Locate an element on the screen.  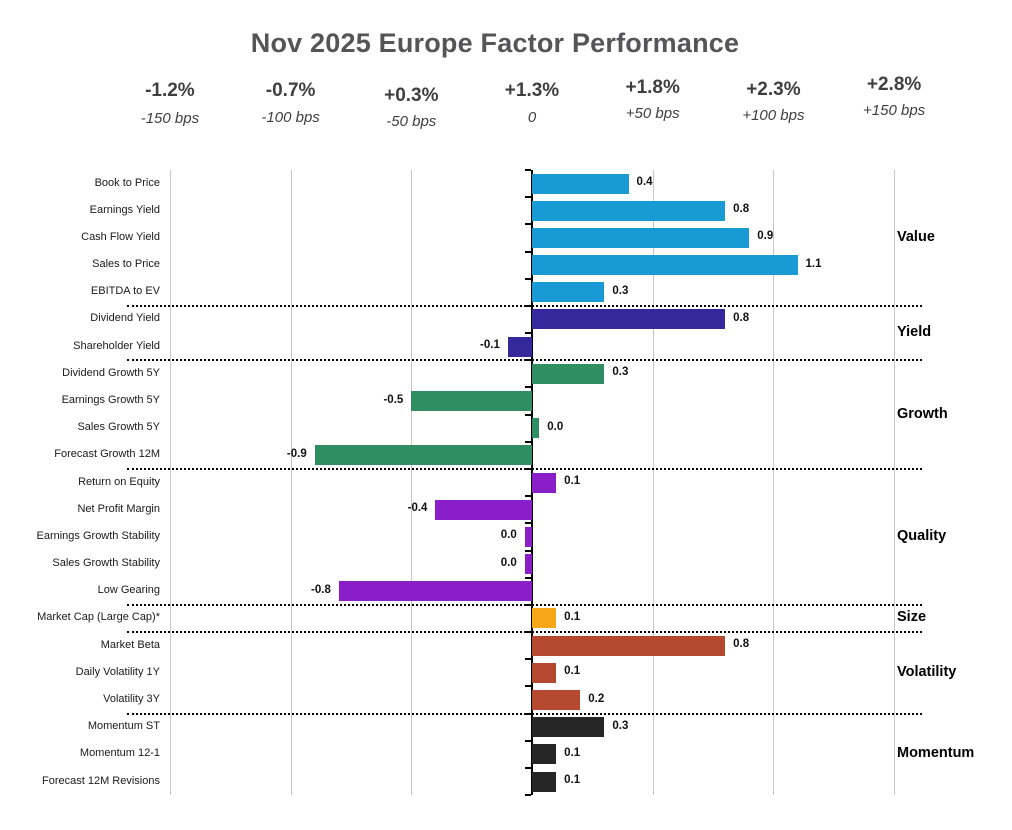
group-label: Size is located at coordinates (912, 617).